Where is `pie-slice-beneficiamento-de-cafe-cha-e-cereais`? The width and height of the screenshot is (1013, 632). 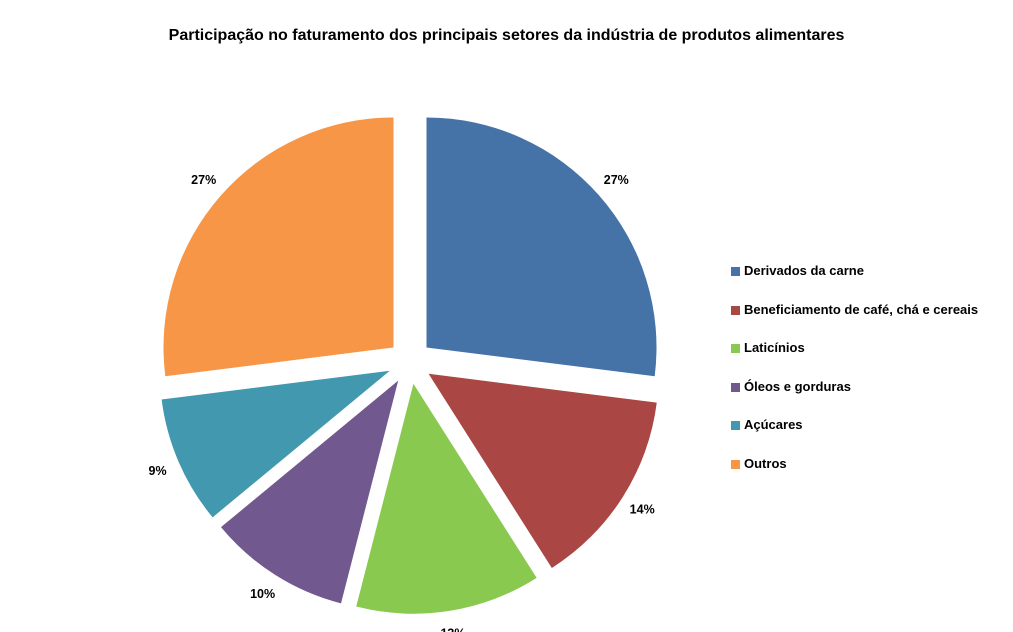
pie-slice-beneficiamento-de-cafe-cha-e-cereais is located at coordinates (542, 470).